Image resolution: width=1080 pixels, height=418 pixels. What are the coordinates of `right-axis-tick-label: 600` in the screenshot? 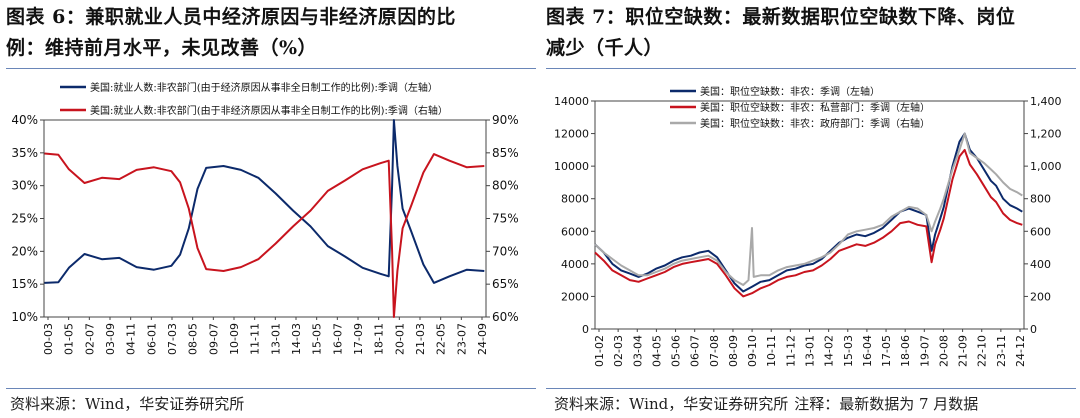 It's located at (1040, 231).